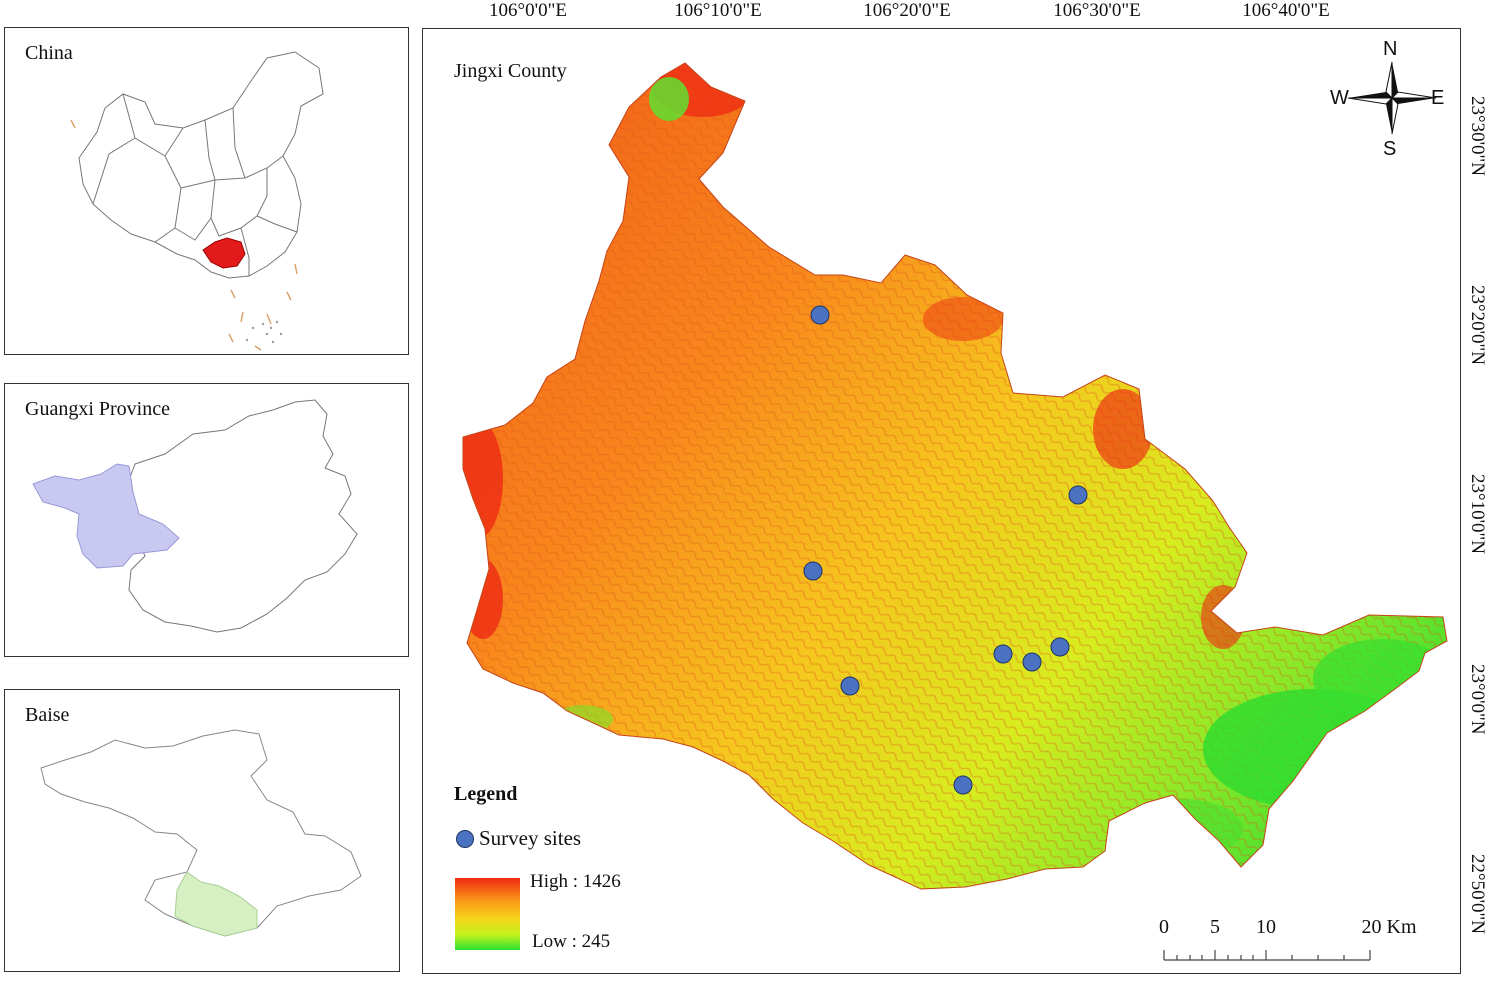  What do you see at coordinates (216, 904) in the screenshot?
I see `jingxi-highlight` at bounding box center [216, 904].